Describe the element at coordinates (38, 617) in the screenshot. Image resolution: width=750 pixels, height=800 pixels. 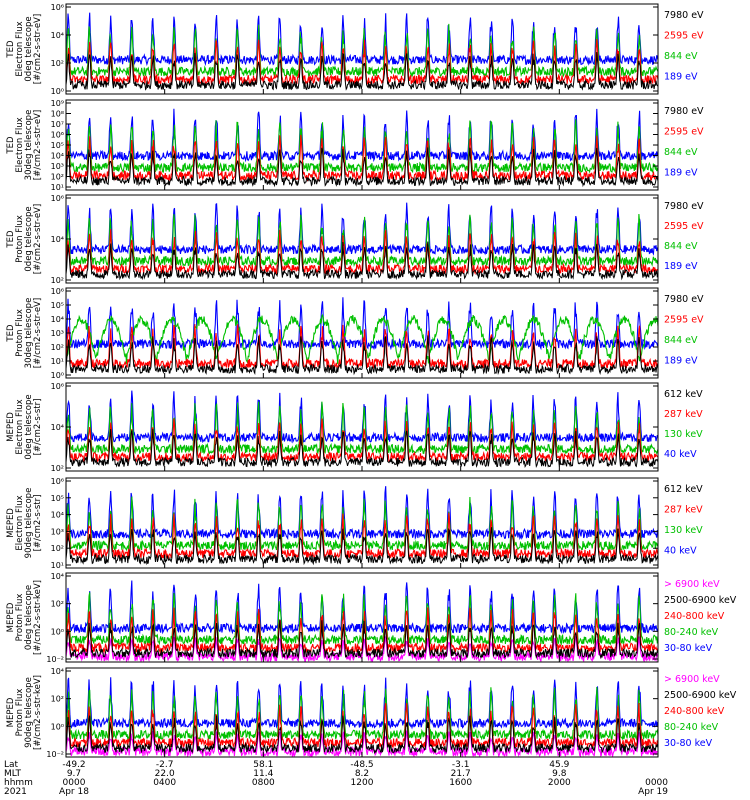
I see `panel-7-ylabel: [#/cm2-s-str-keV]` at that location.